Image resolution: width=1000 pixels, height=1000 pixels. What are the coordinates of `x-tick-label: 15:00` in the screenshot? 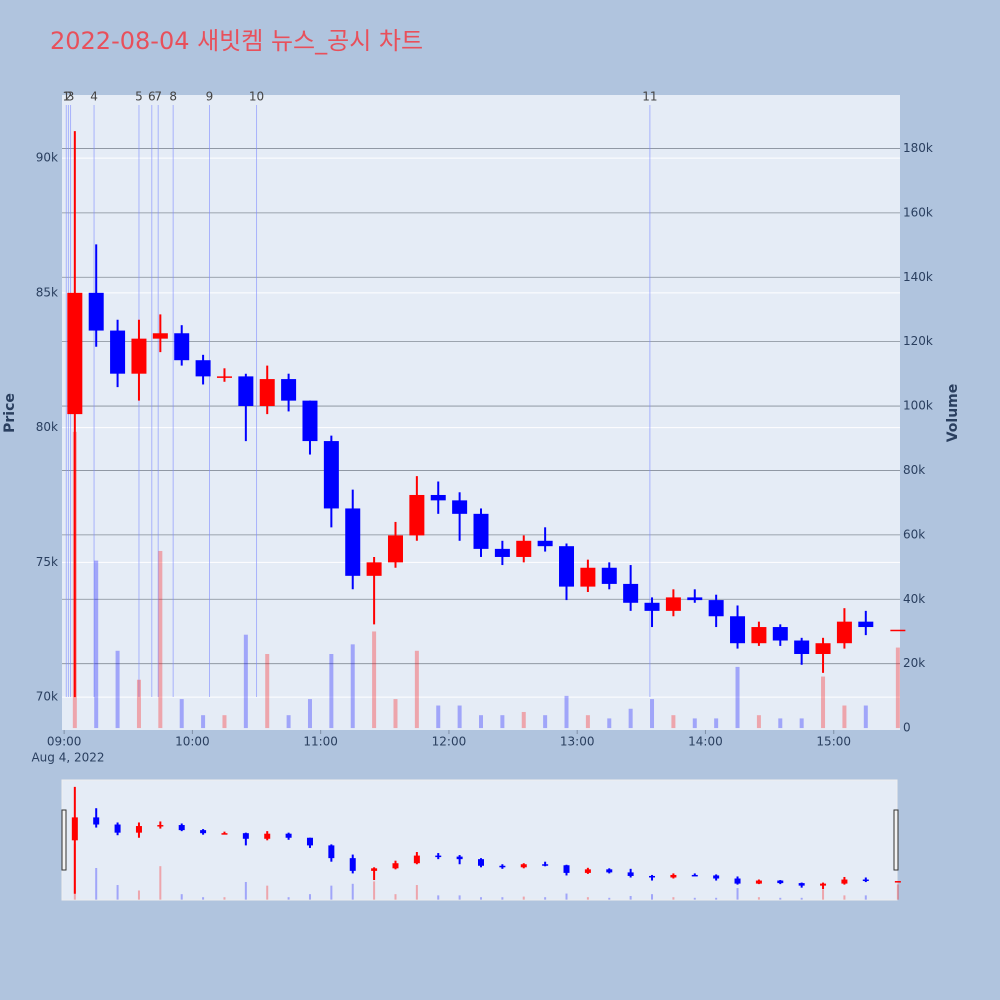 It's located at (833, 742).